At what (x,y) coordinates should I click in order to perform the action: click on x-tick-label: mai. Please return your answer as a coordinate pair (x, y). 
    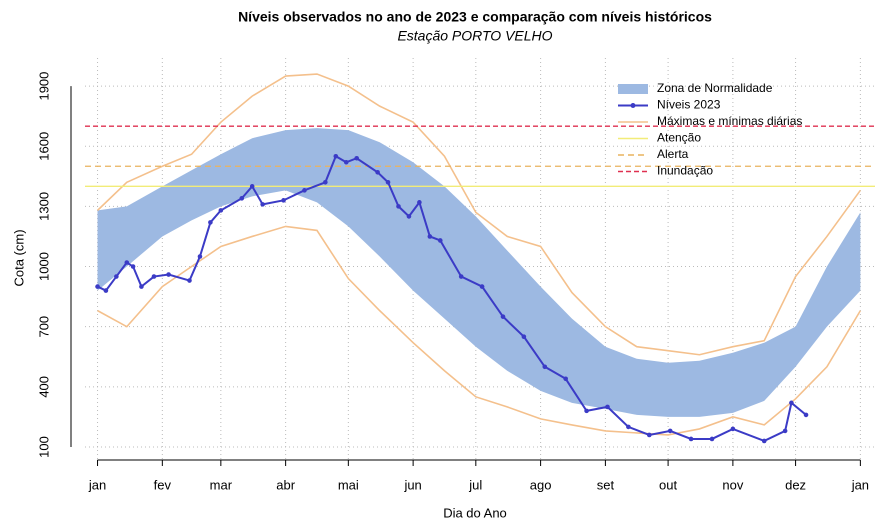
    Looking at the image, I should click on (348, 484).